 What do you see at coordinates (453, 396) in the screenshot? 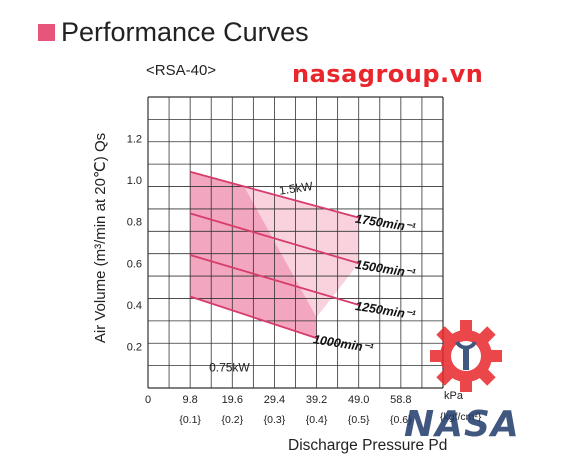
I see `x-unit-label: kPa` at bounding box center [453, 396].